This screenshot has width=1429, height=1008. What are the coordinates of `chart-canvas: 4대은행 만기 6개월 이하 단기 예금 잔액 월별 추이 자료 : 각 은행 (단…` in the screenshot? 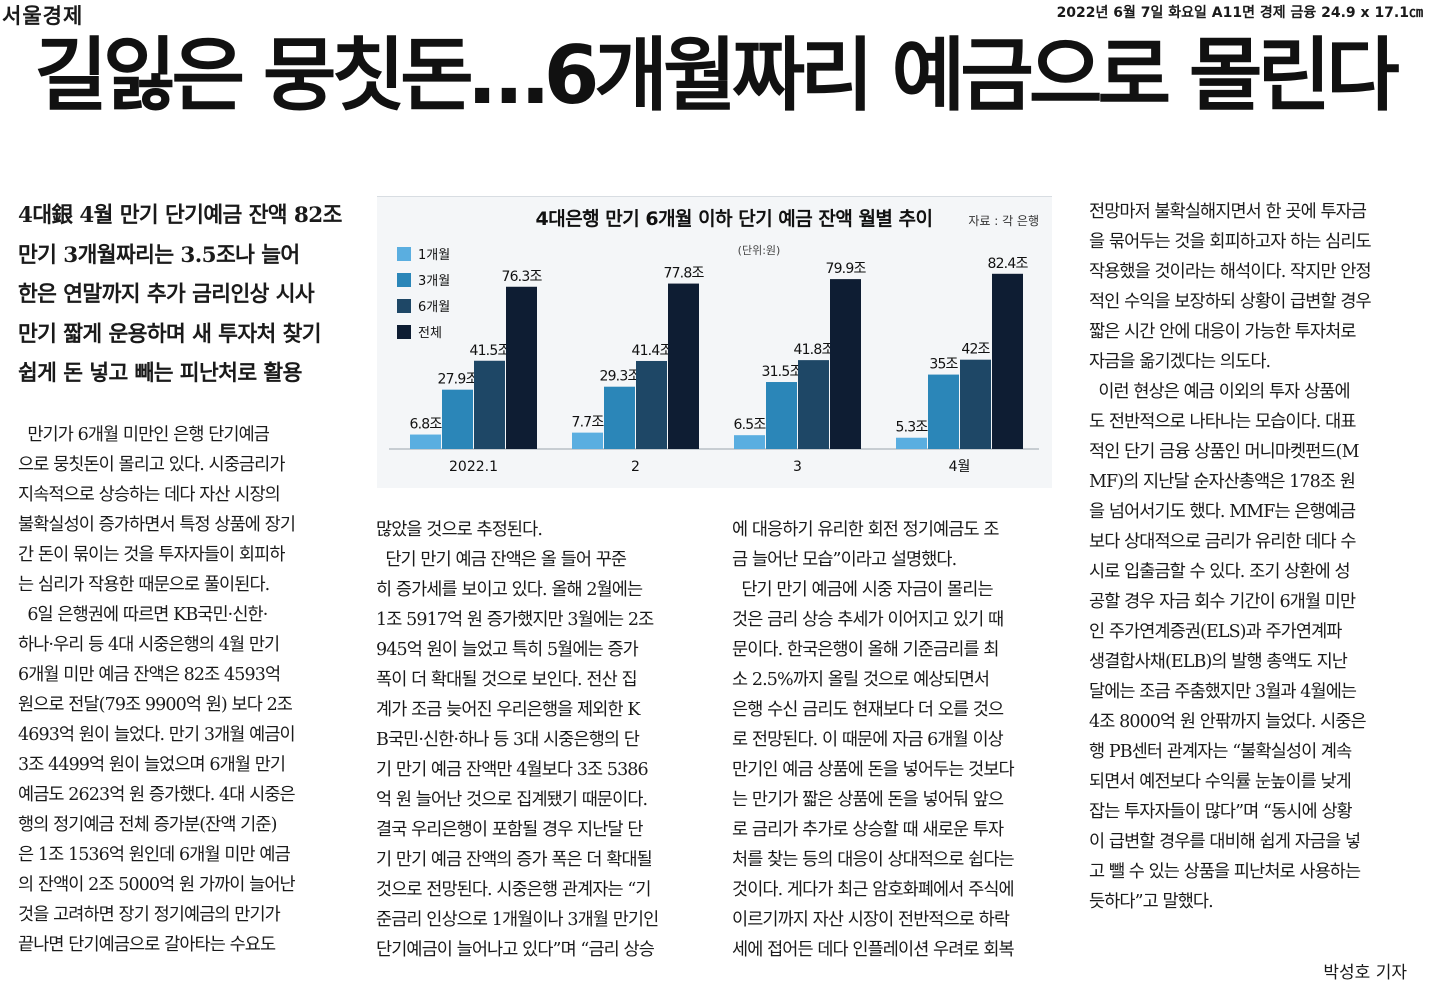 It's located at (714, 341).